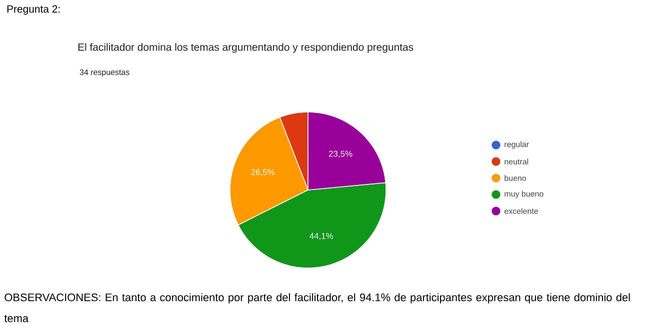  What do you see at coordinates (33, 10) in the screenshot?
I see `text: Pregunta 2:` at bounding box center [33, 10].